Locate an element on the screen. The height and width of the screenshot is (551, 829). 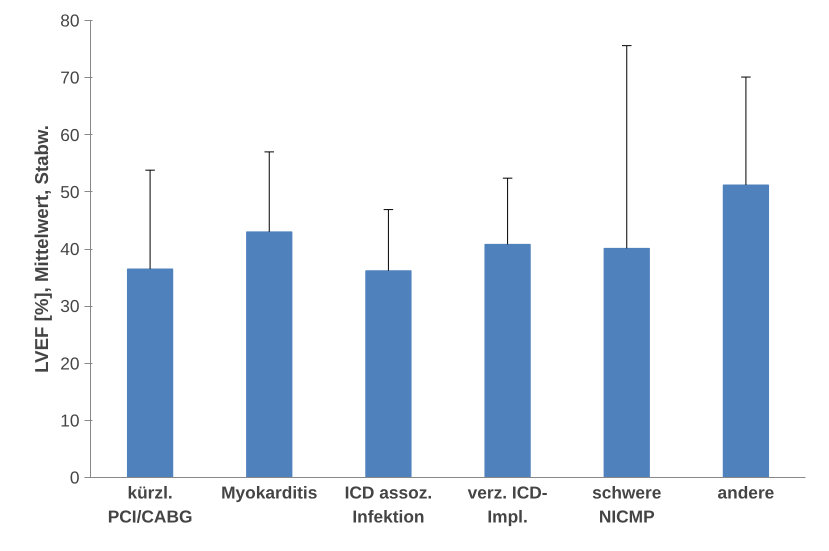
x-tick-label: andere is located at coordinates (746, 492).